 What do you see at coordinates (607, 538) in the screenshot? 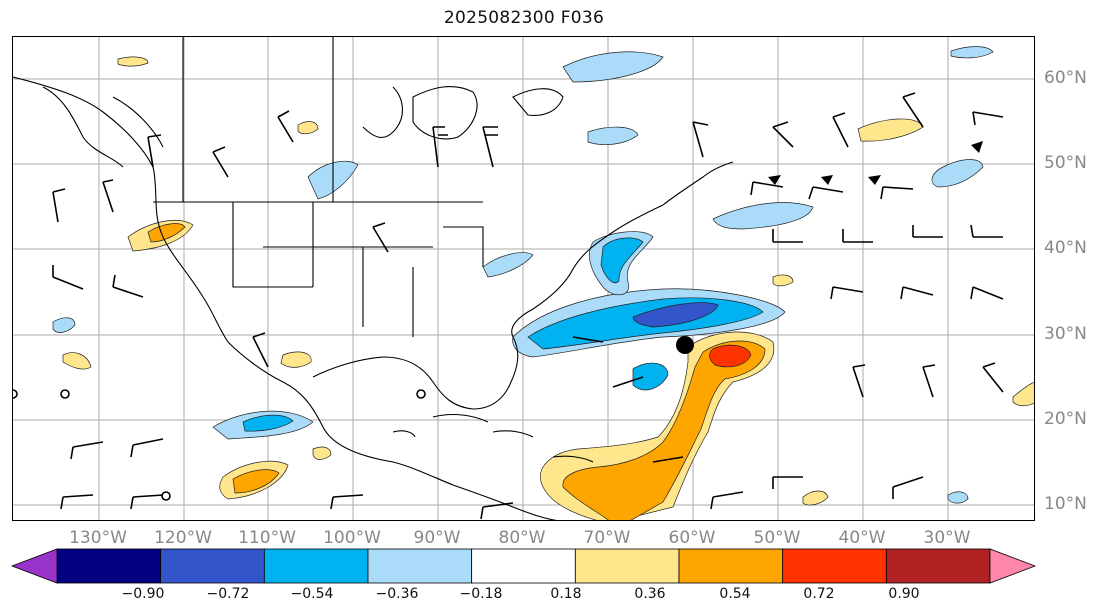
I see `lon-label-70w: 70°W` at bounding box center [607, 538].